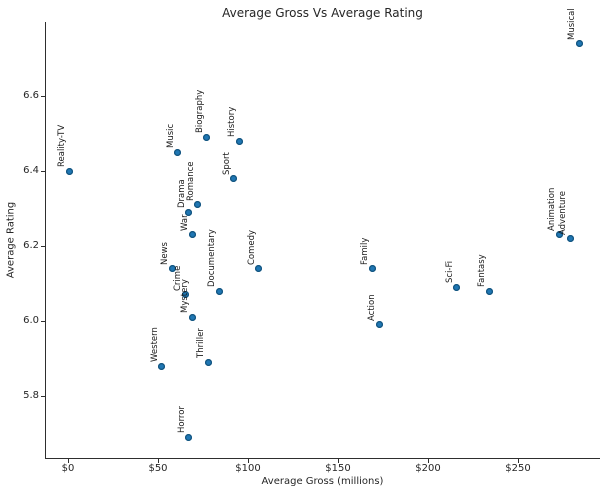  Describe the element at coordinates (572, 23) in the screenshot. I see `point-label-musical: Musical` at that location.